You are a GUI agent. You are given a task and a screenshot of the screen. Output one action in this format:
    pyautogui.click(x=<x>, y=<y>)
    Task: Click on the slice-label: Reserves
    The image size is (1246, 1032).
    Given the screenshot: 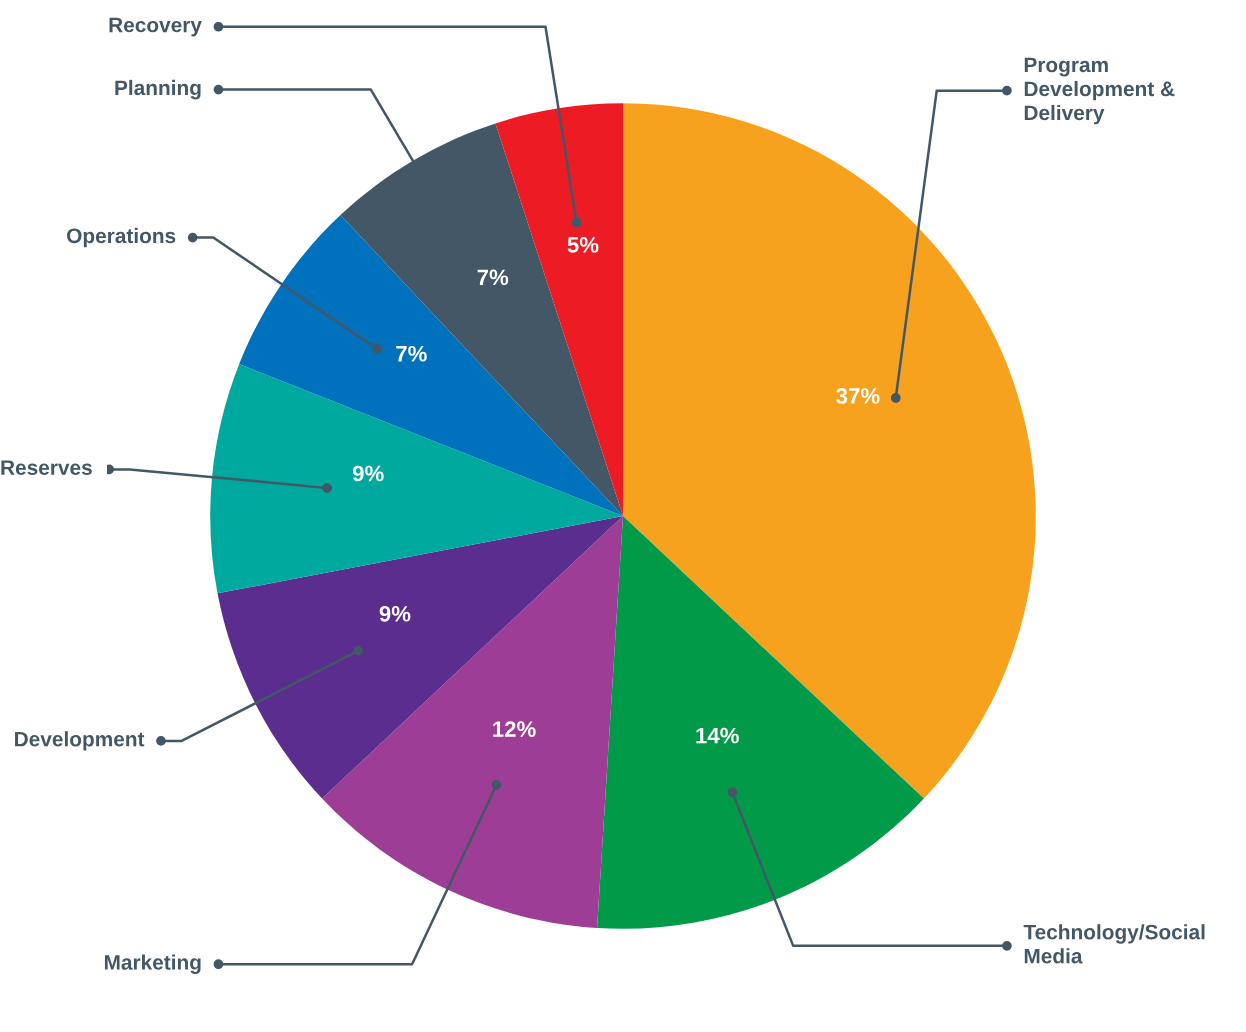 What is the action you would take?
    pyautogui.click(x=46, y=467)
    